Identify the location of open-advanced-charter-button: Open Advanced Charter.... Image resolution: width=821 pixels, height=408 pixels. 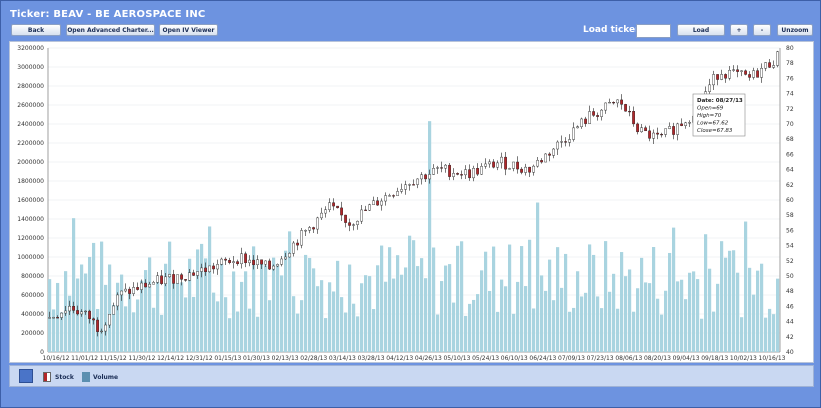
(110, 30).